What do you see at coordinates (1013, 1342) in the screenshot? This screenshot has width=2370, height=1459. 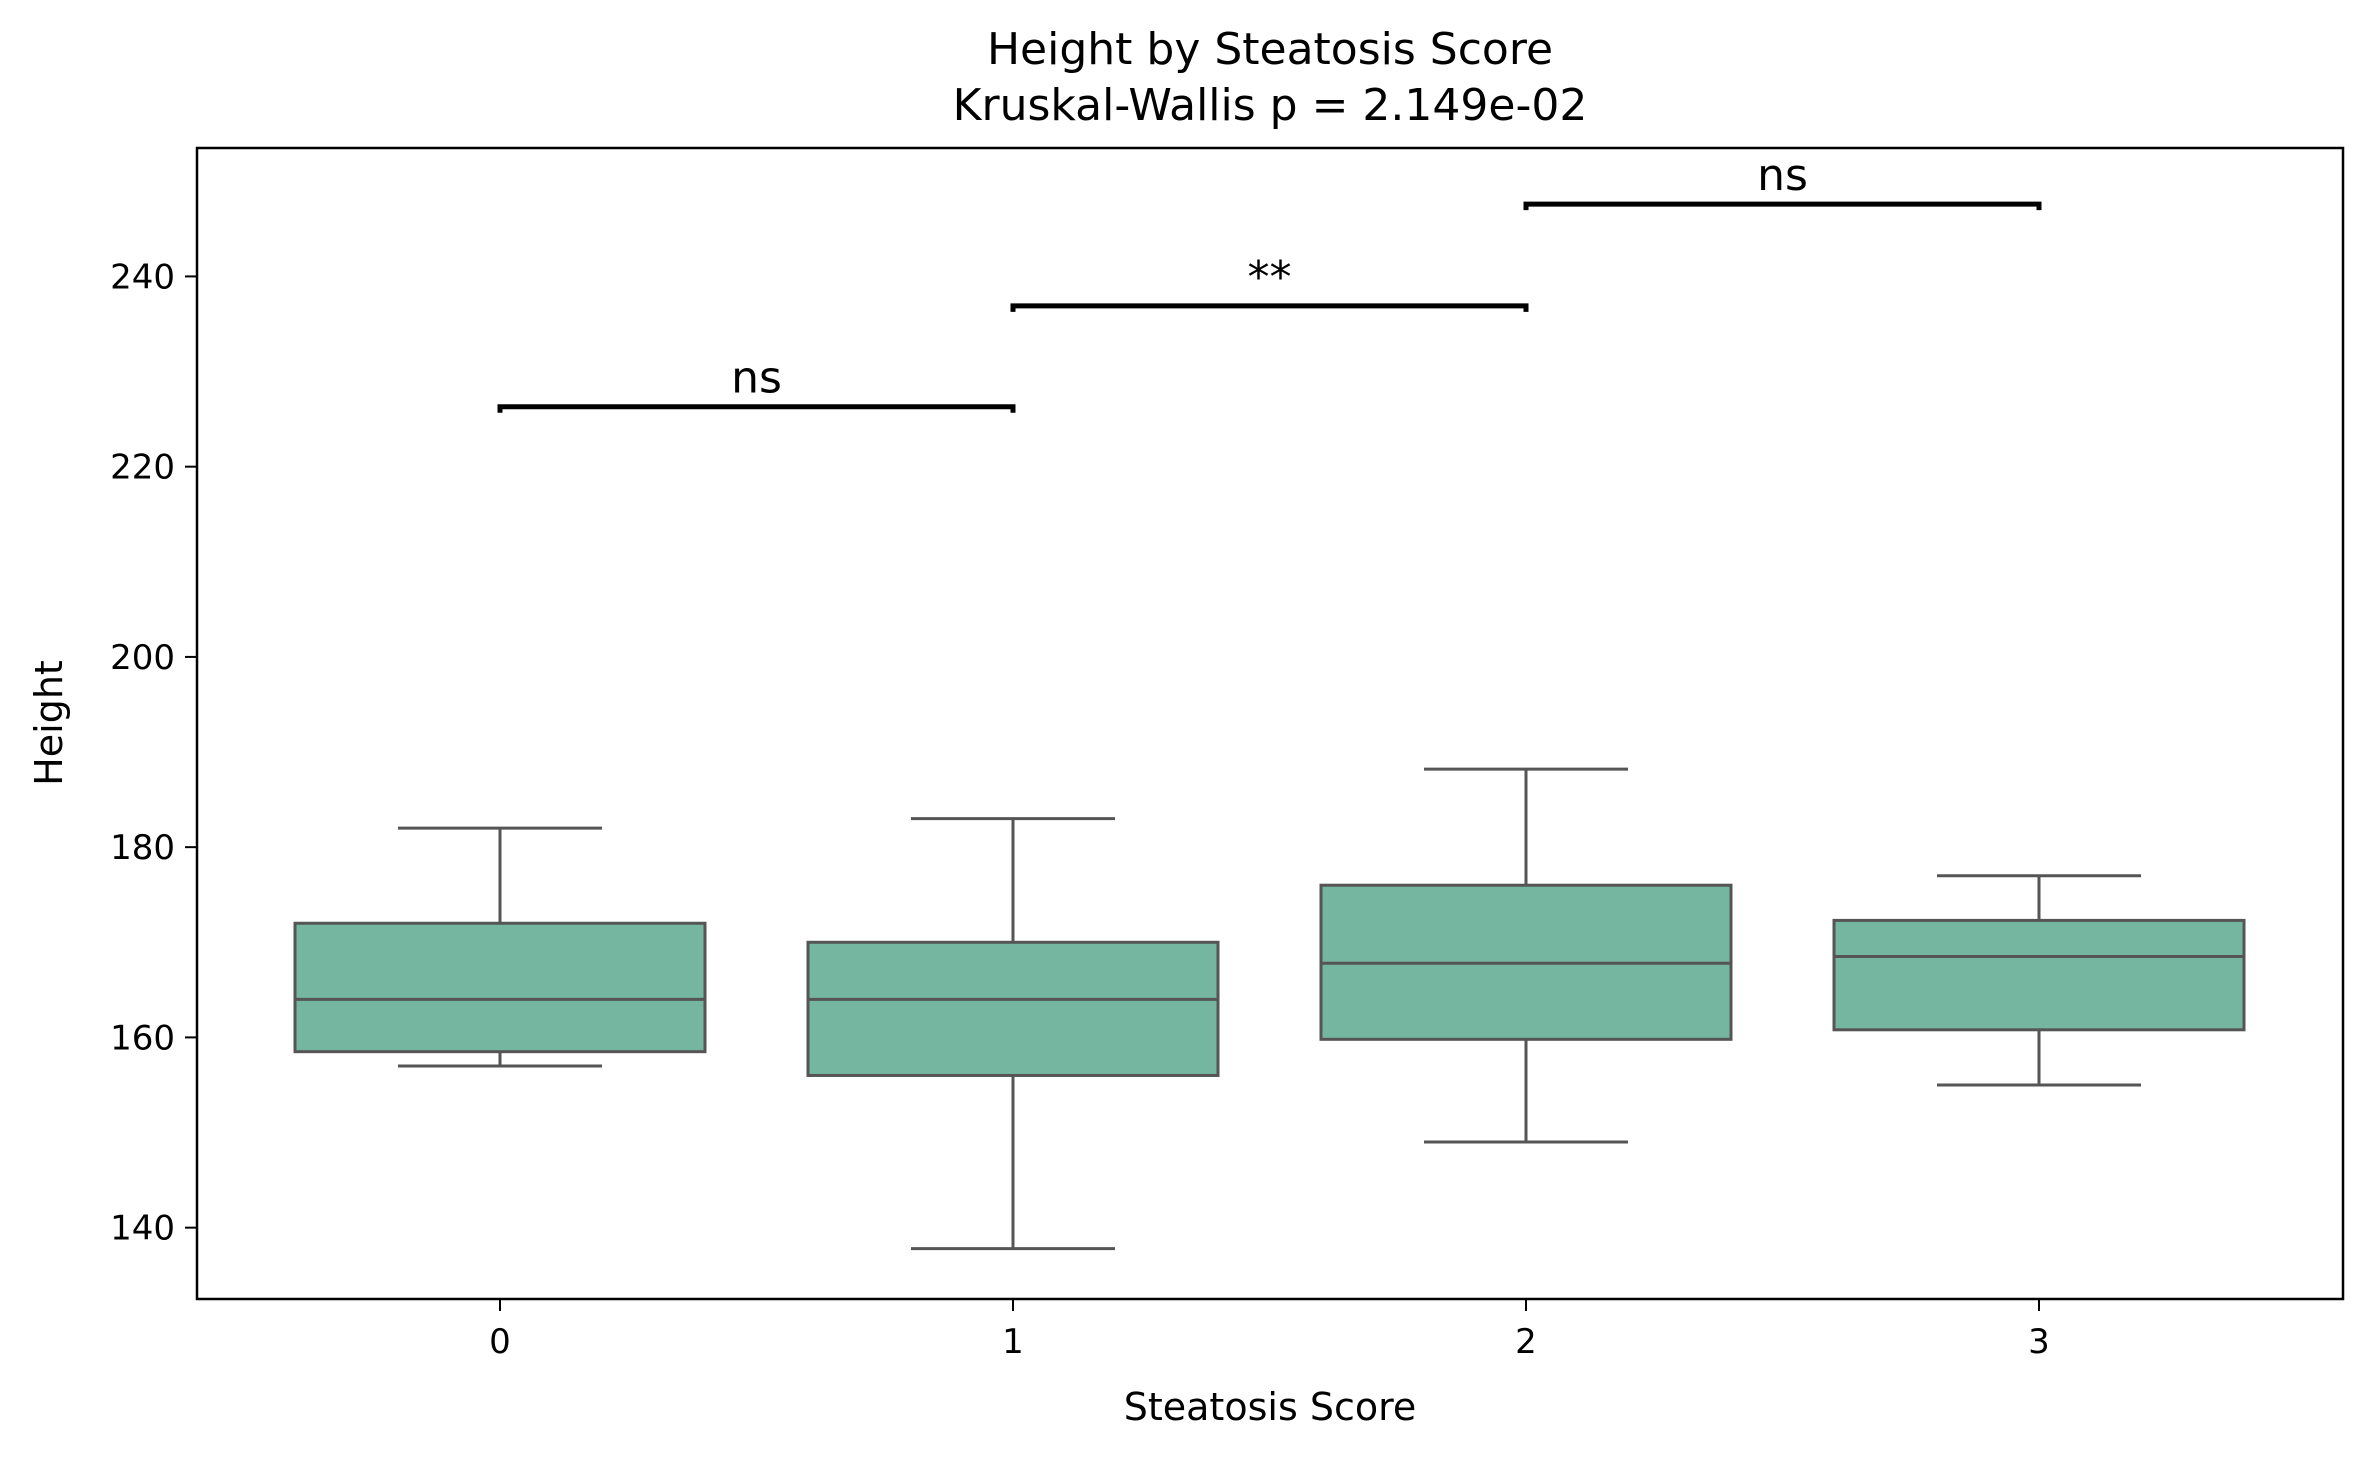 I see `x-tick-label: 1` at bounding box center [1013, 1342].